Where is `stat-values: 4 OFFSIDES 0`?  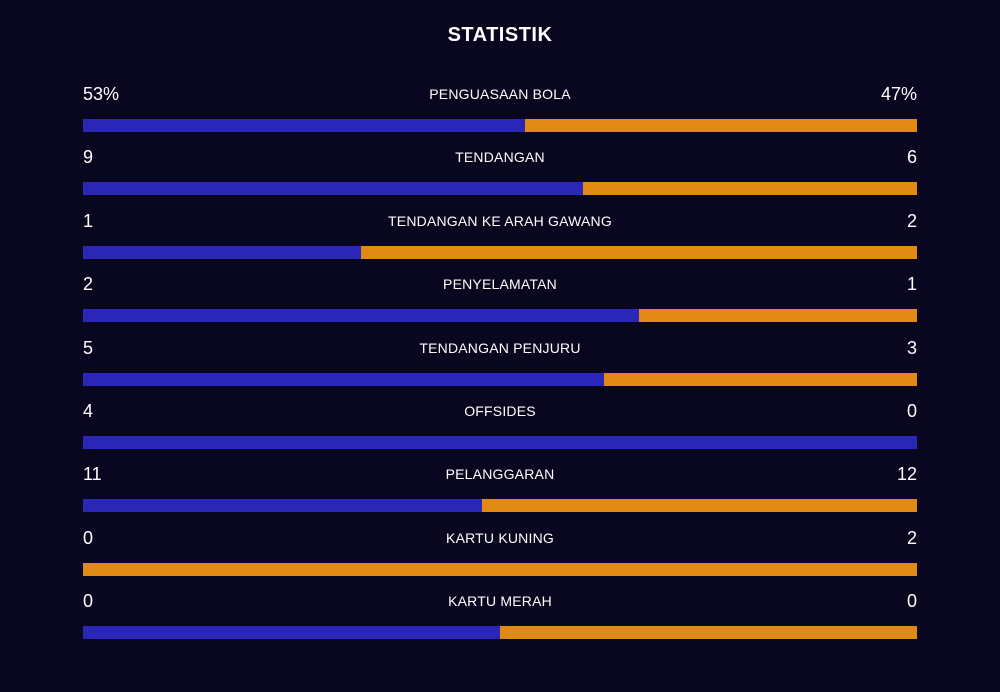 stat-values: 4 OFFSIDES 0 is located at coordinates (500, 411).